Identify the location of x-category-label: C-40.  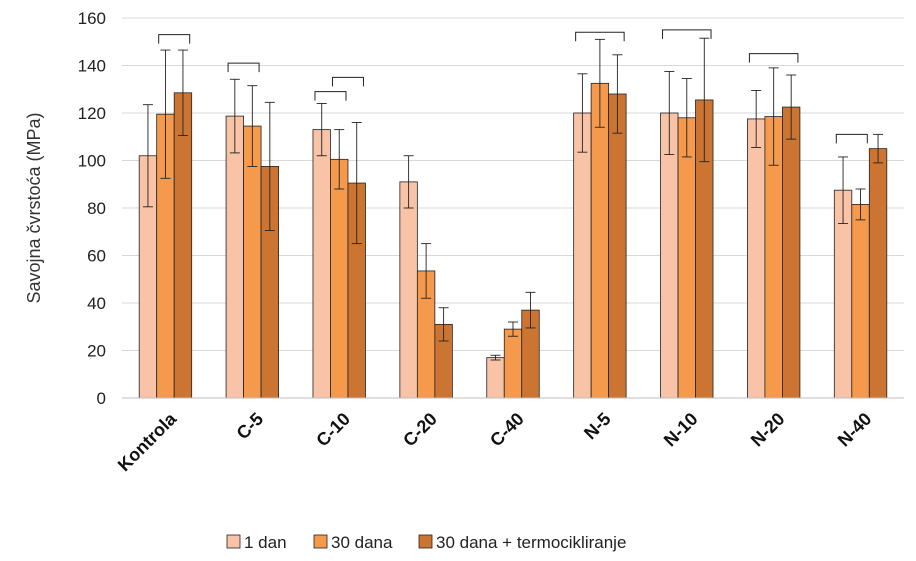
(507, 430).